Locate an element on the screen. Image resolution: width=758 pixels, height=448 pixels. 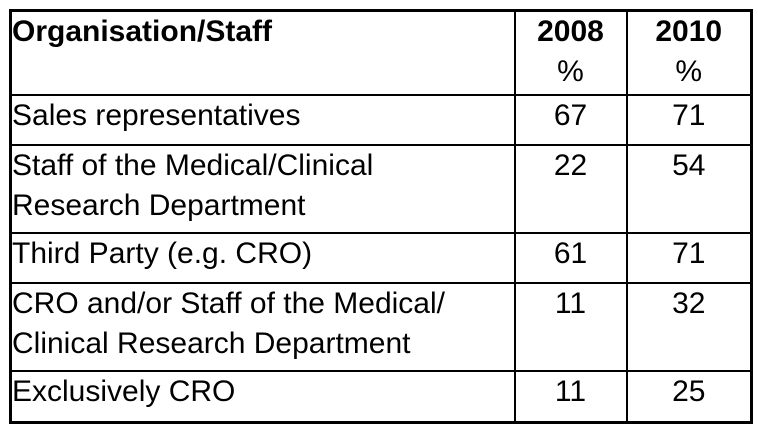
percent-2008-label: % is located at coordinates (570, 71).